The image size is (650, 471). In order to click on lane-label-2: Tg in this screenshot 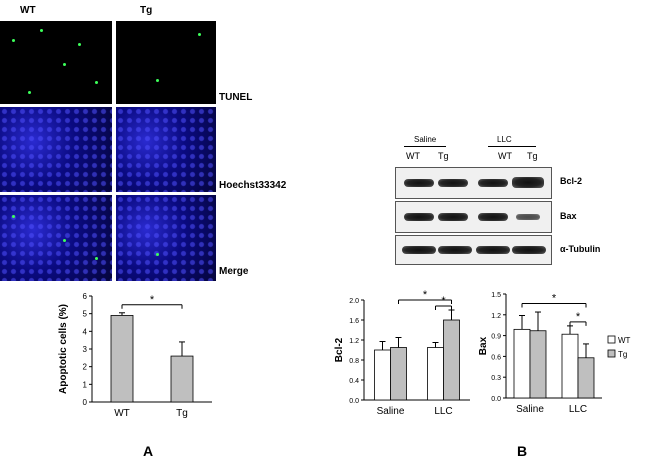, I will do `click(443, 156)`.